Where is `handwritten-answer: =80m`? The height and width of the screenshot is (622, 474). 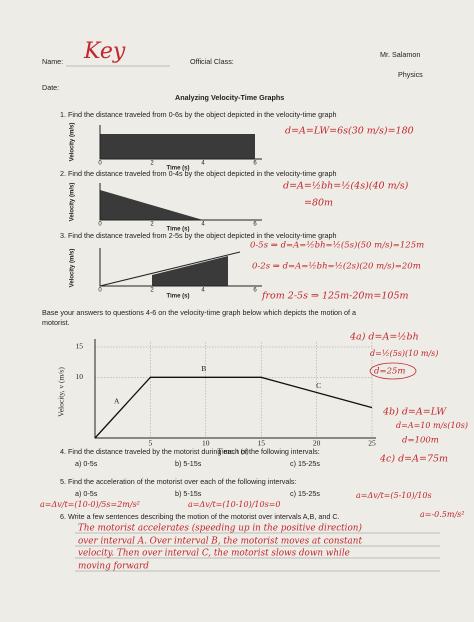
handwritten-answer: =80m is located at coordinates (318, 203).